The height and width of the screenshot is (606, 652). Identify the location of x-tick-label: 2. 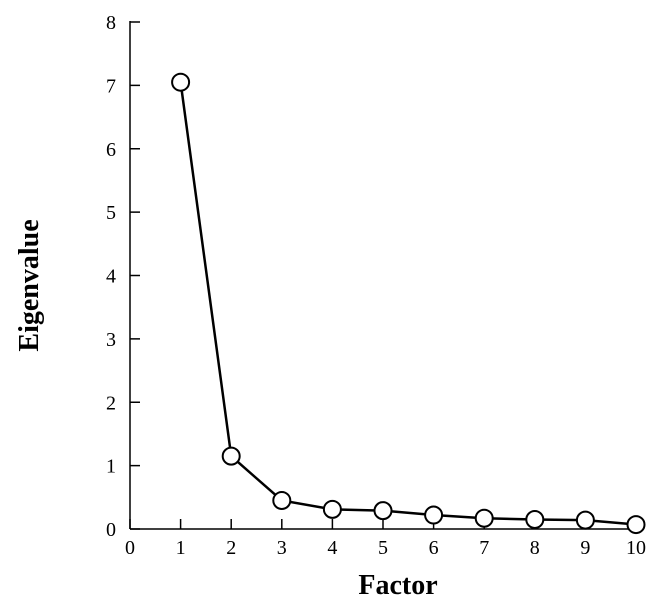
(231, 548).